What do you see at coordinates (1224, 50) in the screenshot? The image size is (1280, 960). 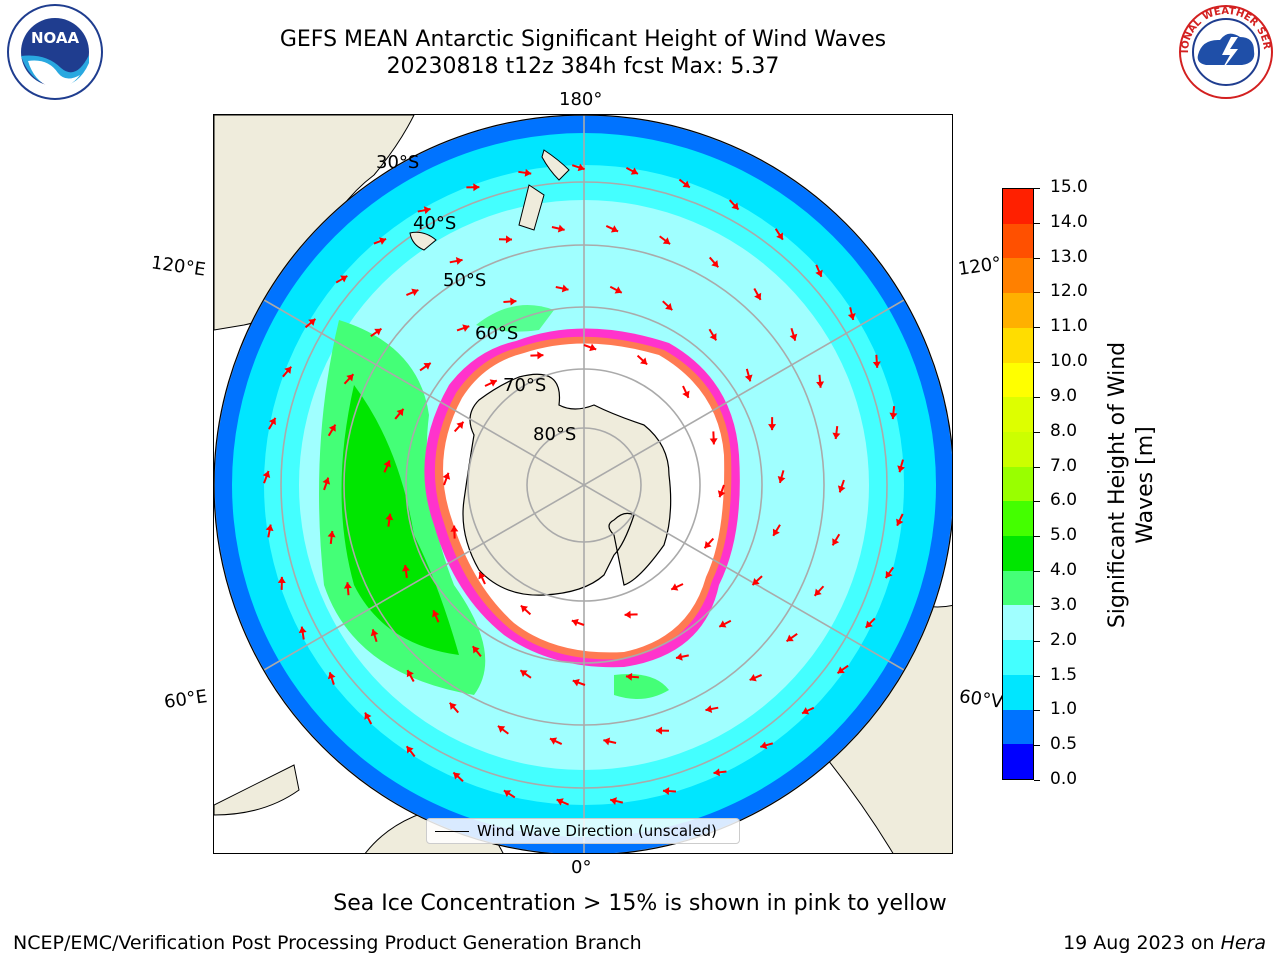 I see `nws-logo: NATIONAL WEATHER SERVICE` at bounding box center [1224, 50].